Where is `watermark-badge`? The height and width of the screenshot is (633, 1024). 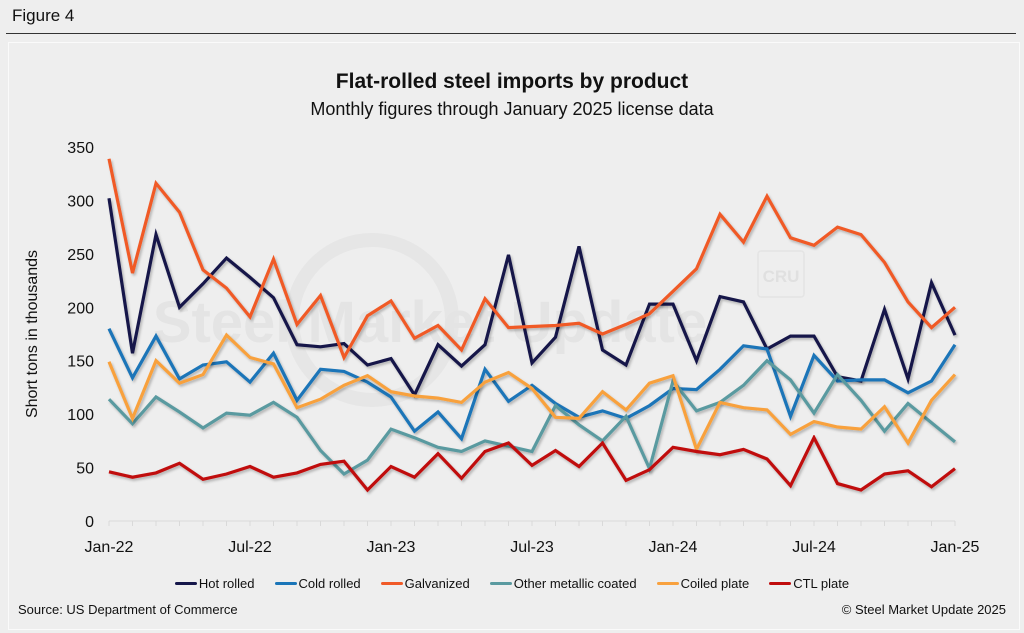
watermark-badge is located at coordinates (781, 274).